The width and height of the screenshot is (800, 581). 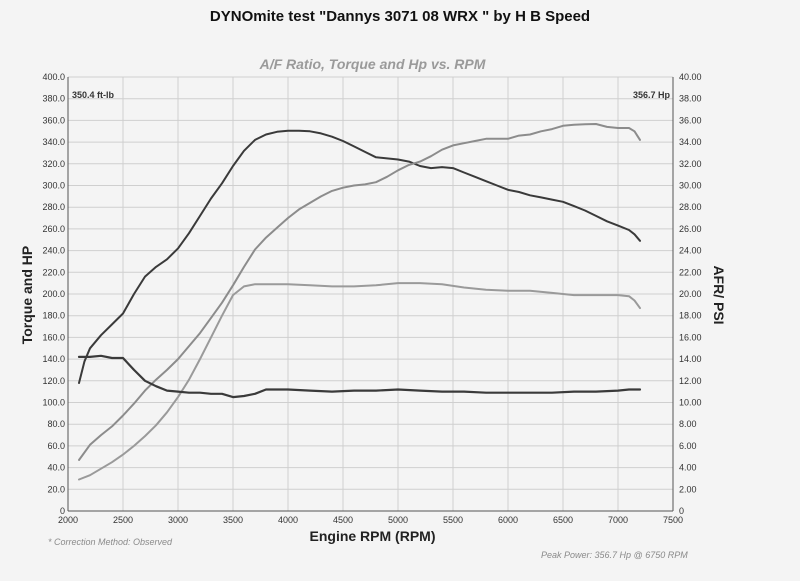 What do you see at coordinates (372, 64) in the screenshot?
I see `chart-subtitle: A/F Ratio, Torque and Hp vs. RPM` at bounding box center [372, 64].